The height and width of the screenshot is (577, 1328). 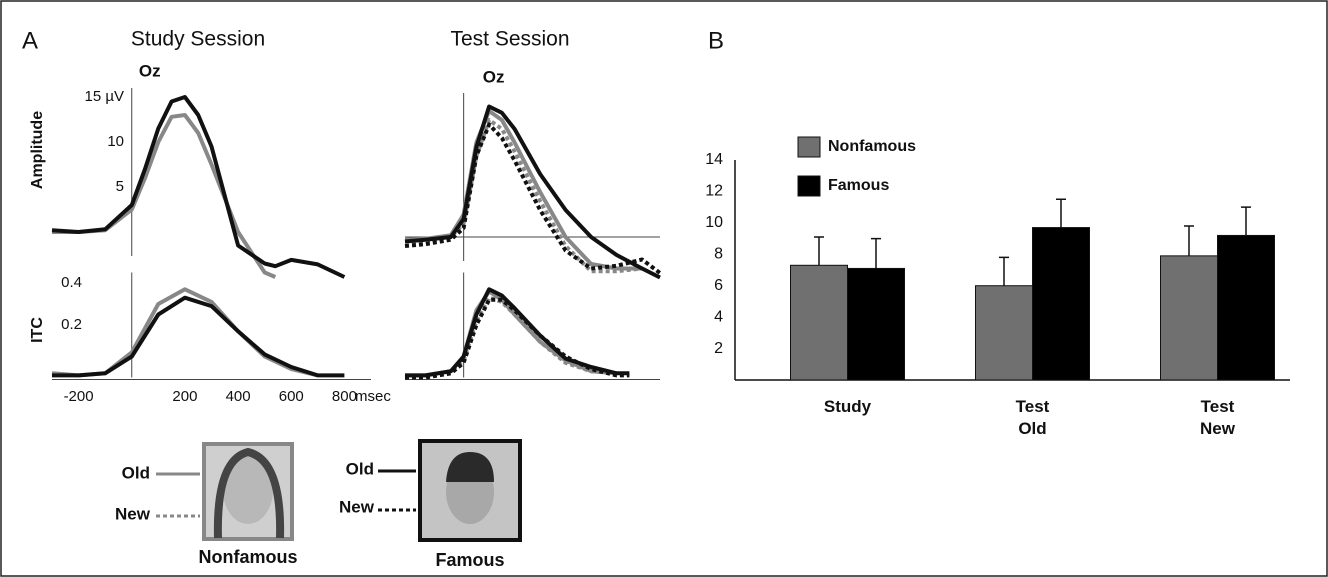 I want to click on face-shape, so click(x=248, y=490).